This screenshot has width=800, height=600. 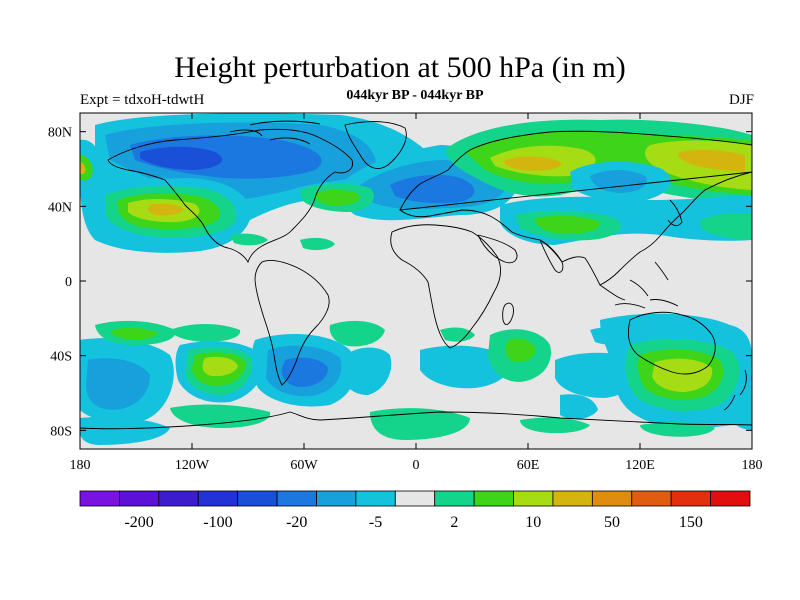 What do you see at coordinates (735, 390) in the screenshot?
I see `coastline-new-zealand` at bounding box center [735, 390].